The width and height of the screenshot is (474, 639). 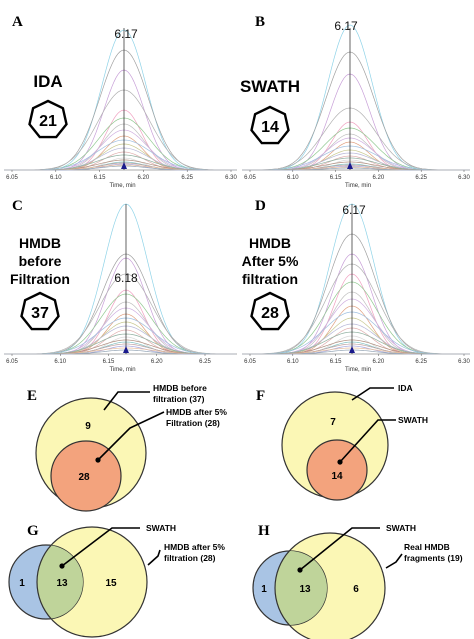 I want to click on venn-count-outer: 9, so click(x=88, y=426).